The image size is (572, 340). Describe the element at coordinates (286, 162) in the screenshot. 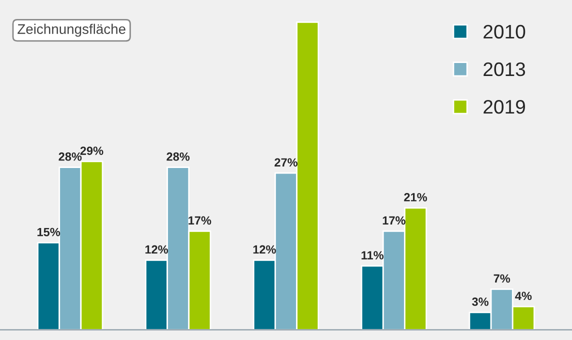

I see `data-label: 27%` at that location.